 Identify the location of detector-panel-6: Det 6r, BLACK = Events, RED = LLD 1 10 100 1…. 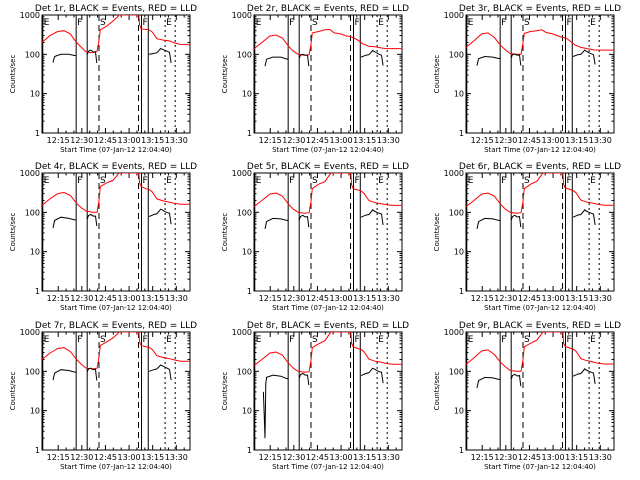
(527, 237).